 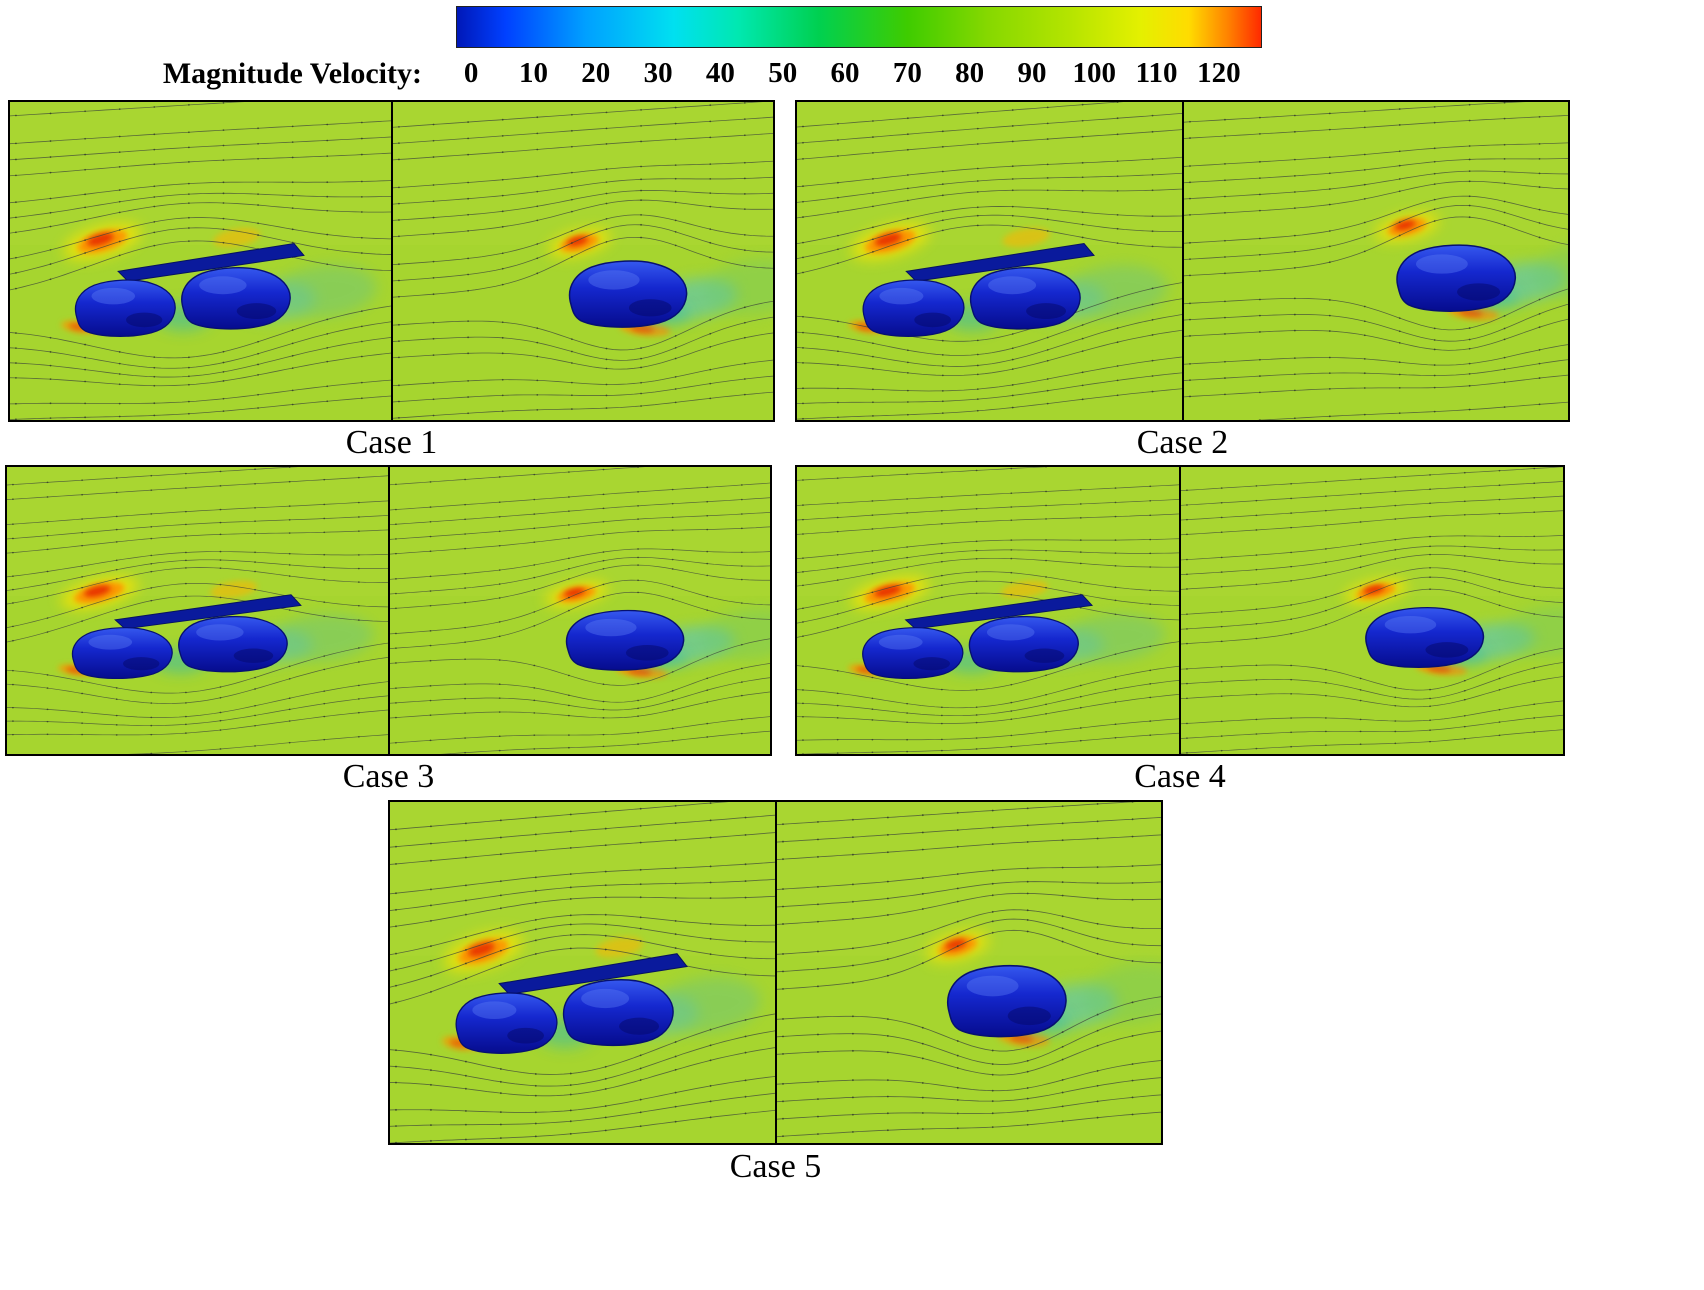 What do you see at coordinates (775, 1166) in the screenshot?
I see `case-5-label: Case 5` at bounding box center [775, 1166].